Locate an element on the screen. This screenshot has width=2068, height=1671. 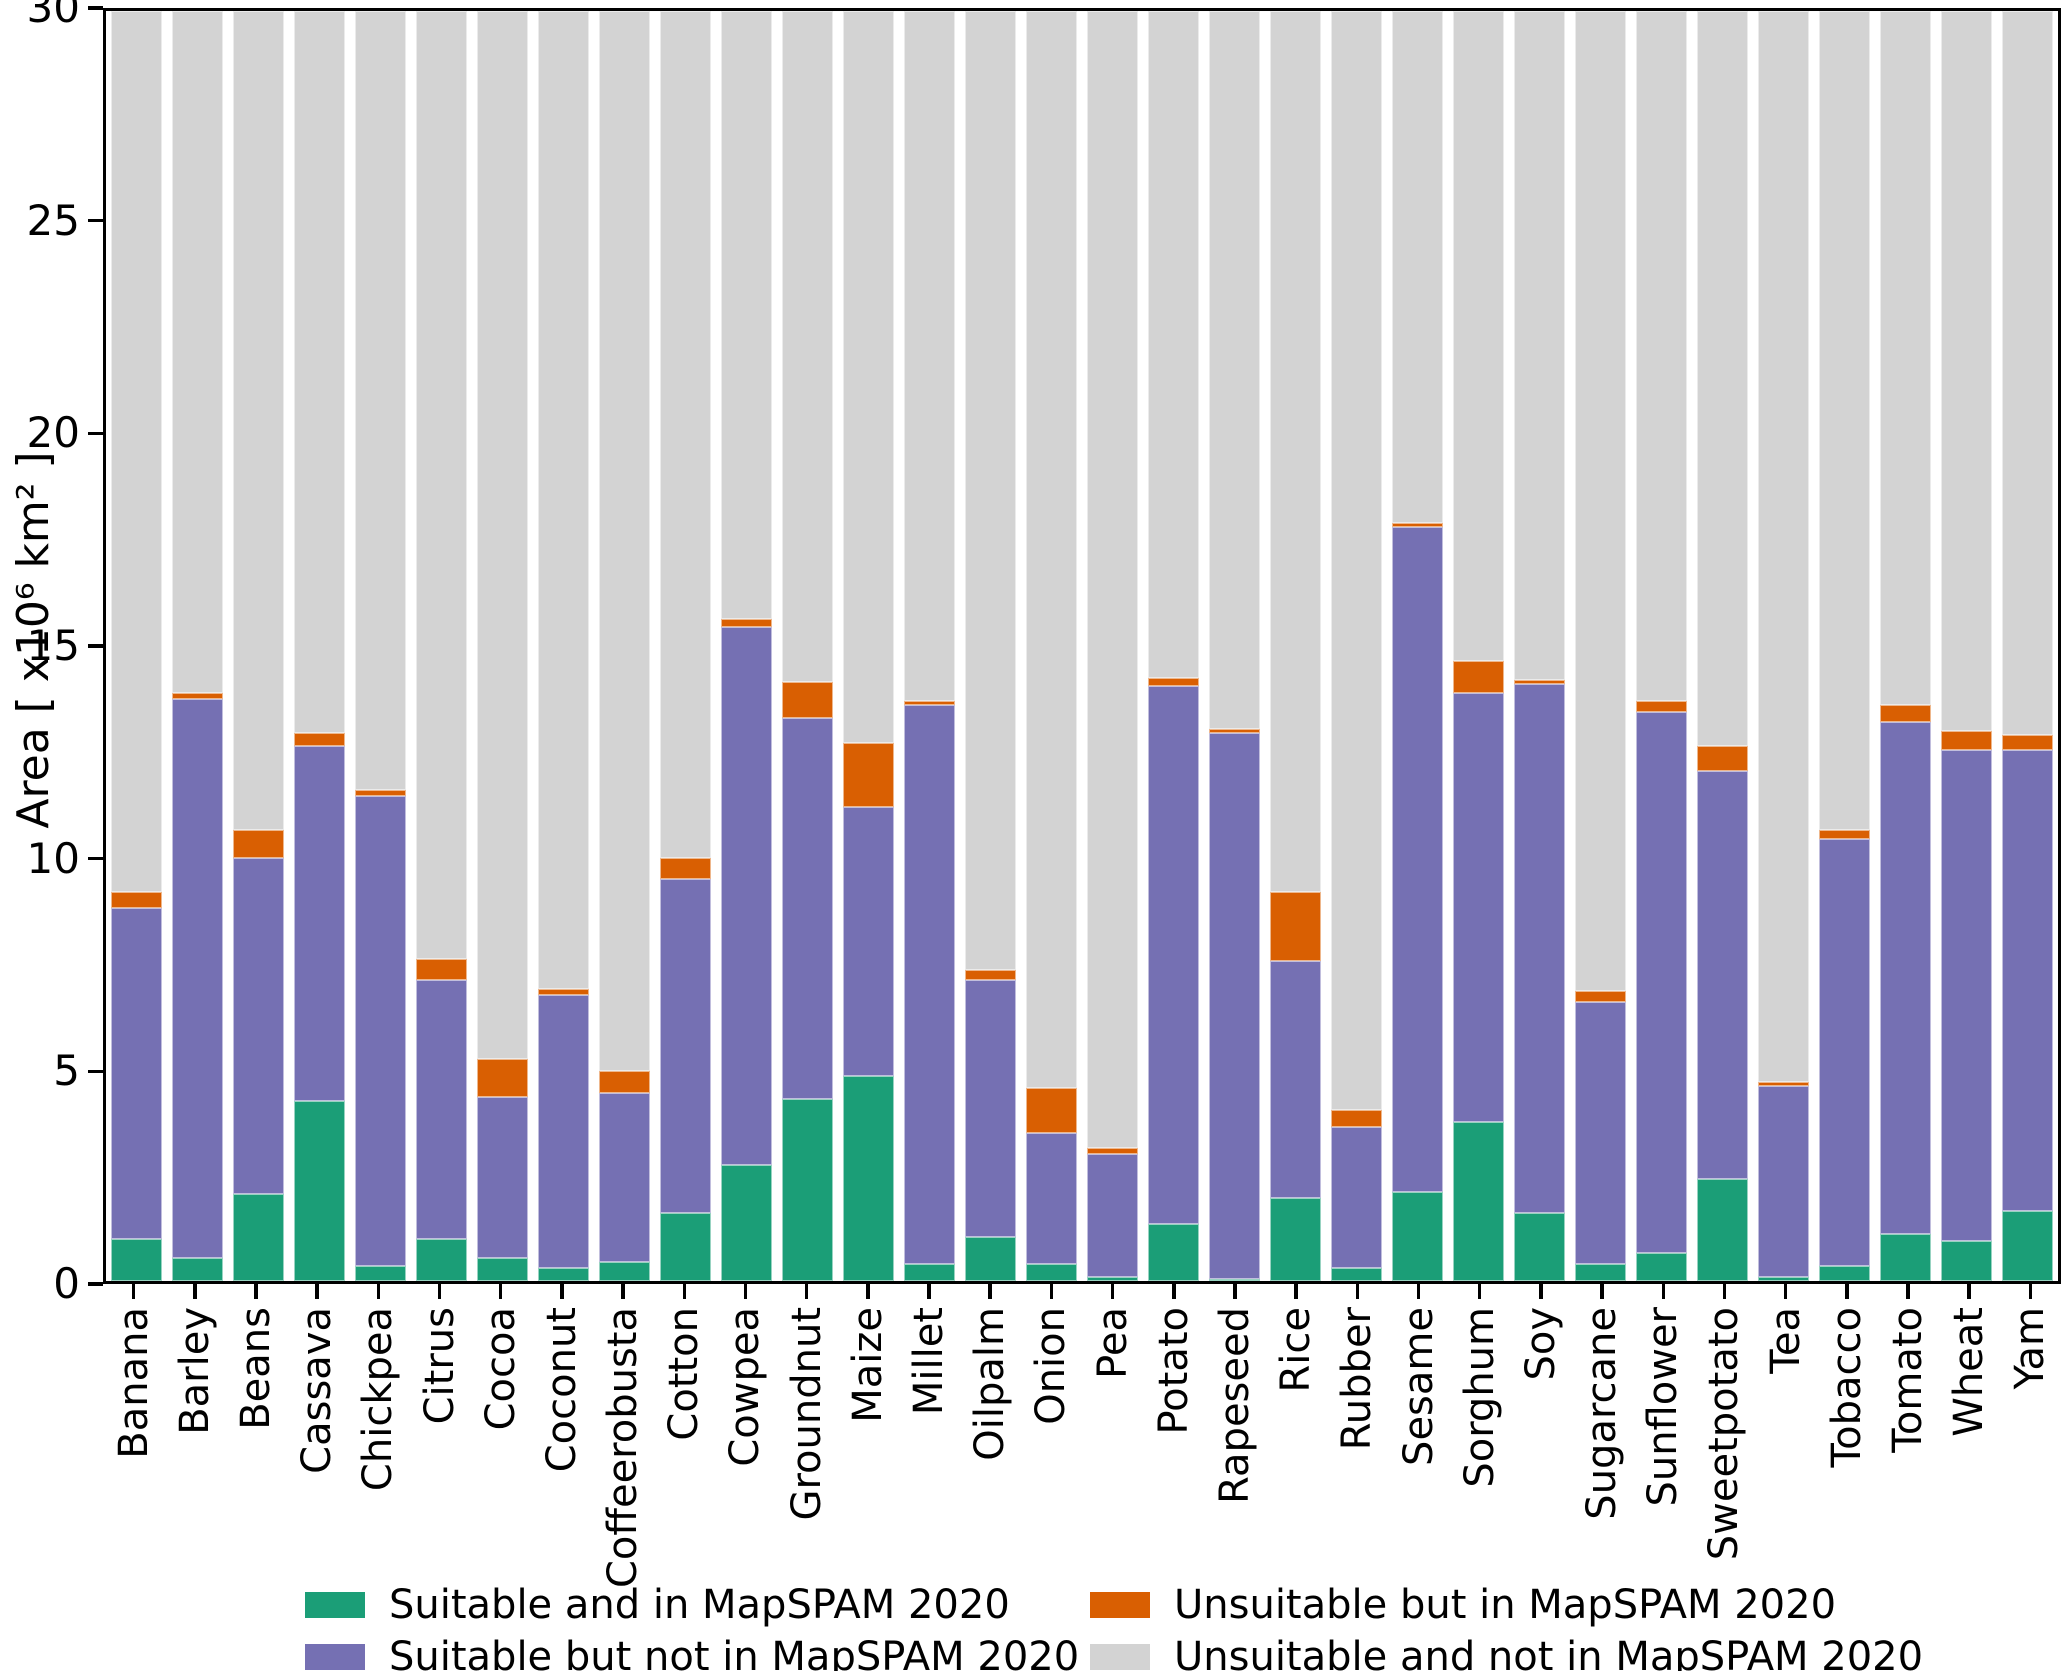
bar-rice is located at coordinates (1295, 646).